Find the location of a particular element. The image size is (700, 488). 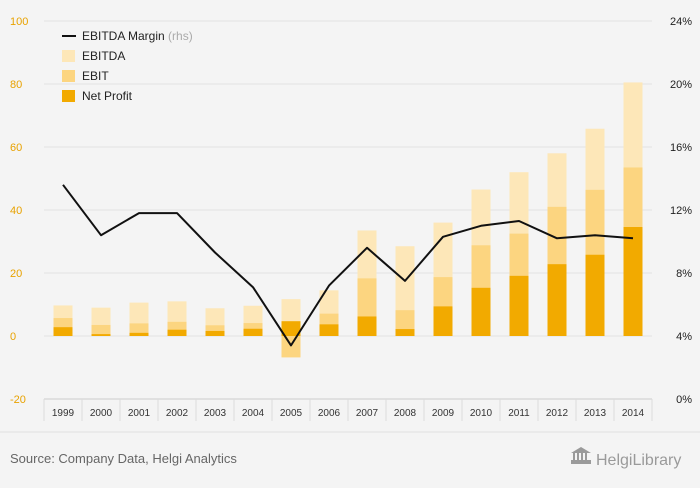

x-tick-label: 2002 is located at coordinates (177, 413).